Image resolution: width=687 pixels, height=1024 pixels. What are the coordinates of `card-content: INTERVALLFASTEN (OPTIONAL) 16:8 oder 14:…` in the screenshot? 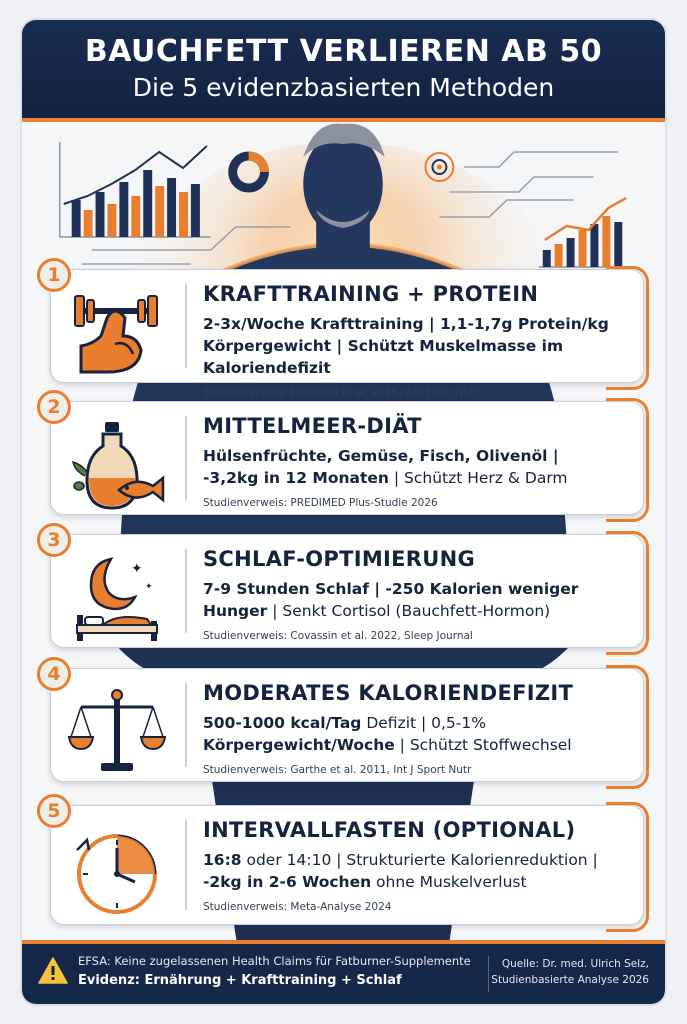 It's located at (416, 865).